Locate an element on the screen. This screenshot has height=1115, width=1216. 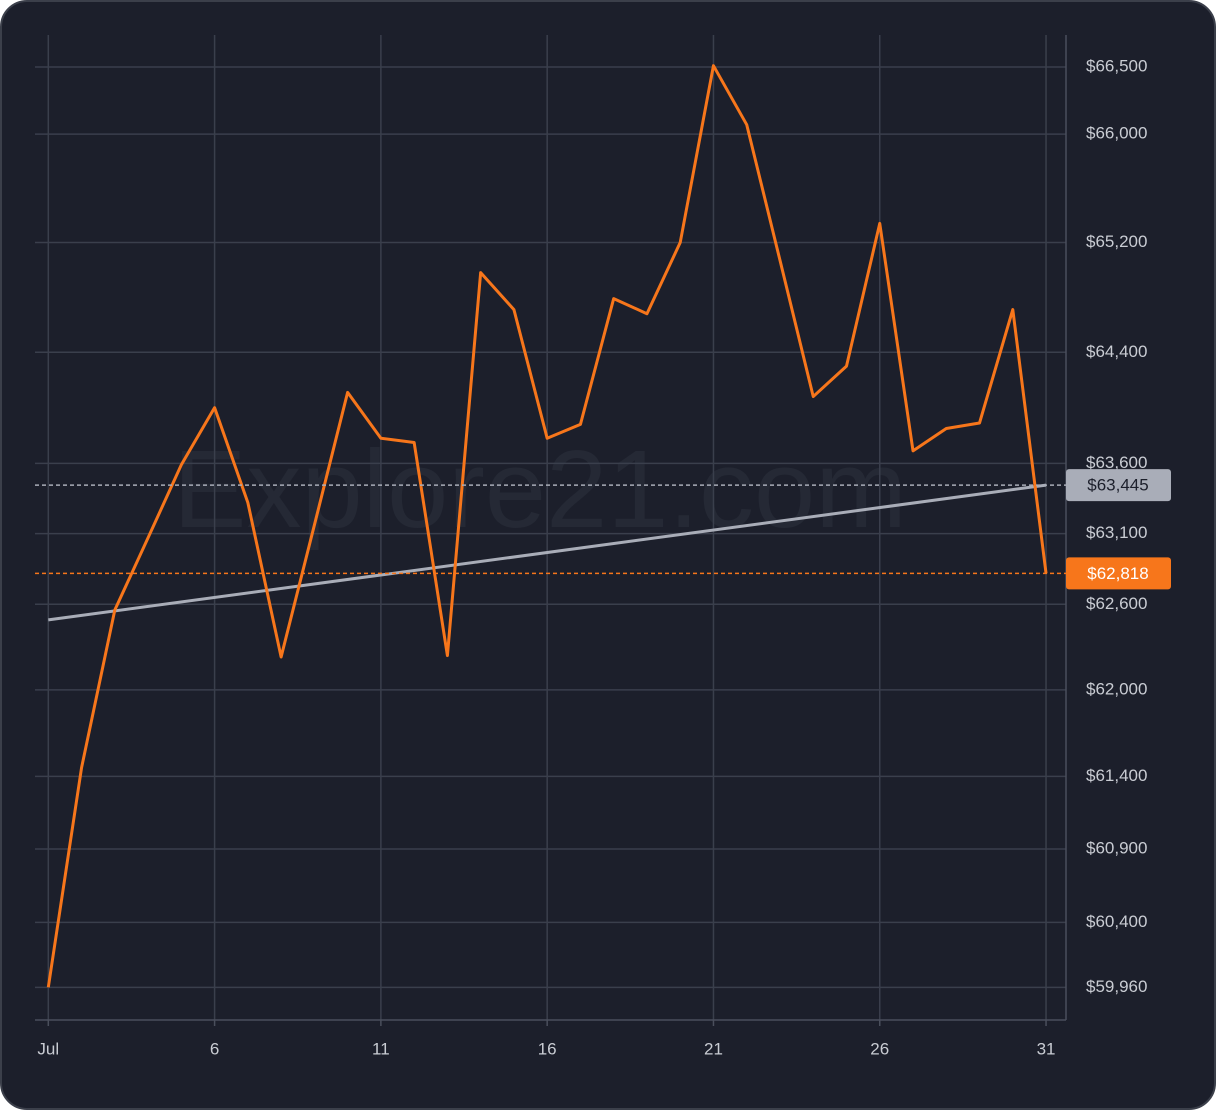
x-tick-label: 6 is located at coordinates (214, 1048).